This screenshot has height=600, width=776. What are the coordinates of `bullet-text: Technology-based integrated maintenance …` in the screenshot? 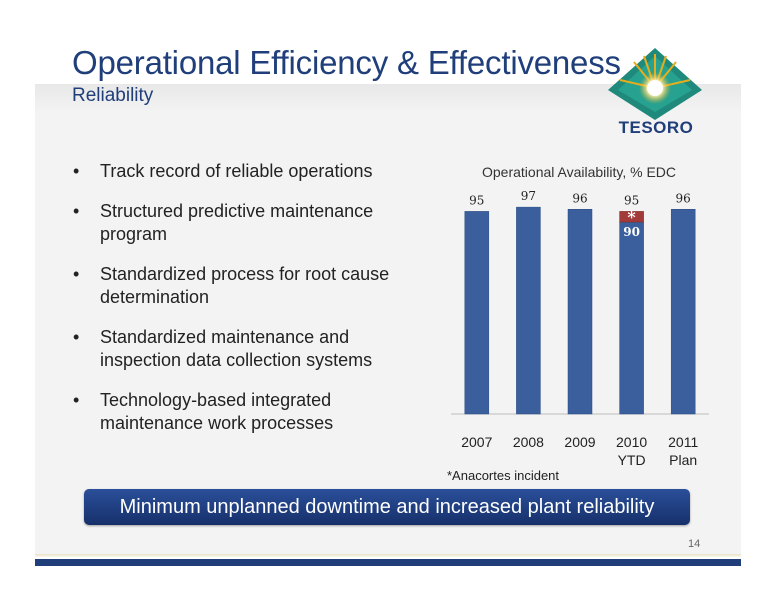 It's located at (217, 411).